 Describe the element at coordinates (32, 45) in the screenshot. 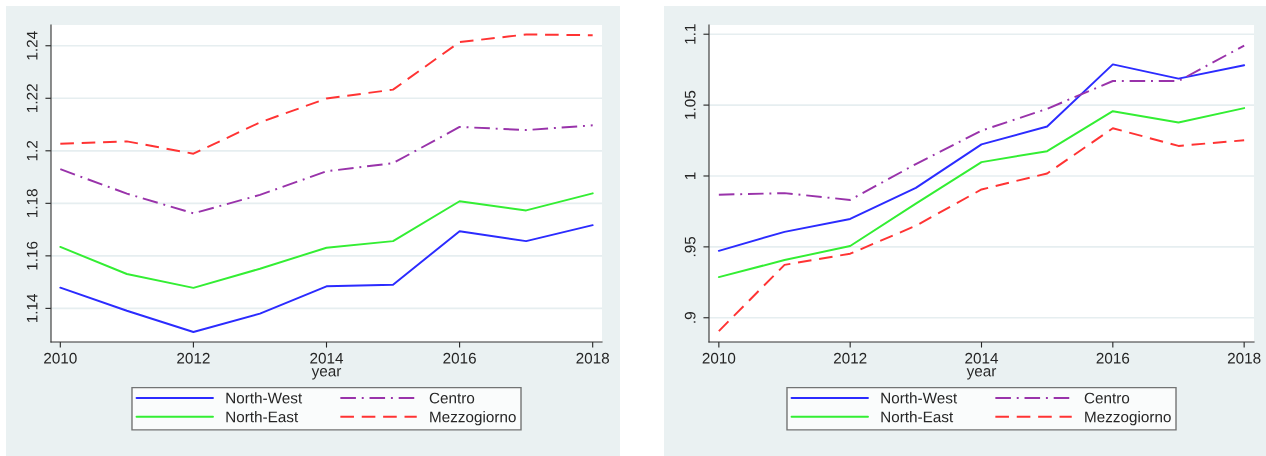

I see `y-tick-label: 1.24` at that location.